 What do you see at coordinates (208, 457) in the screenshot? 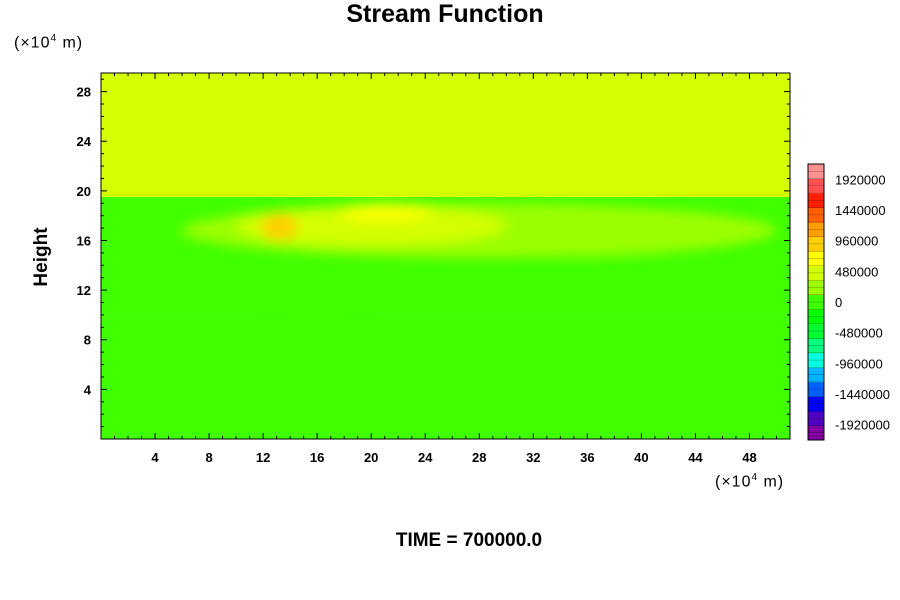
I see `x-tick-label: 8` at bounding box center [208, 457].